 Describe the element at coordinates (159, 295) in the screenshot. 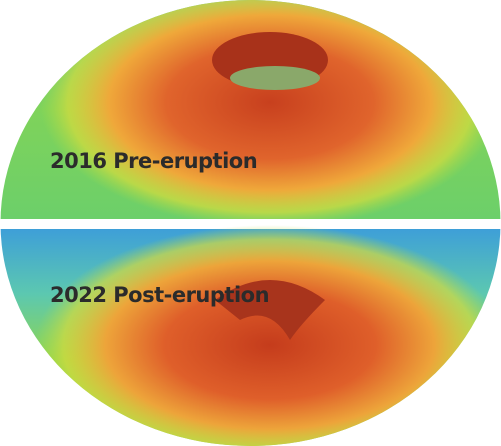

I see `bottom-label: 2022 Post-eruption` at that location.